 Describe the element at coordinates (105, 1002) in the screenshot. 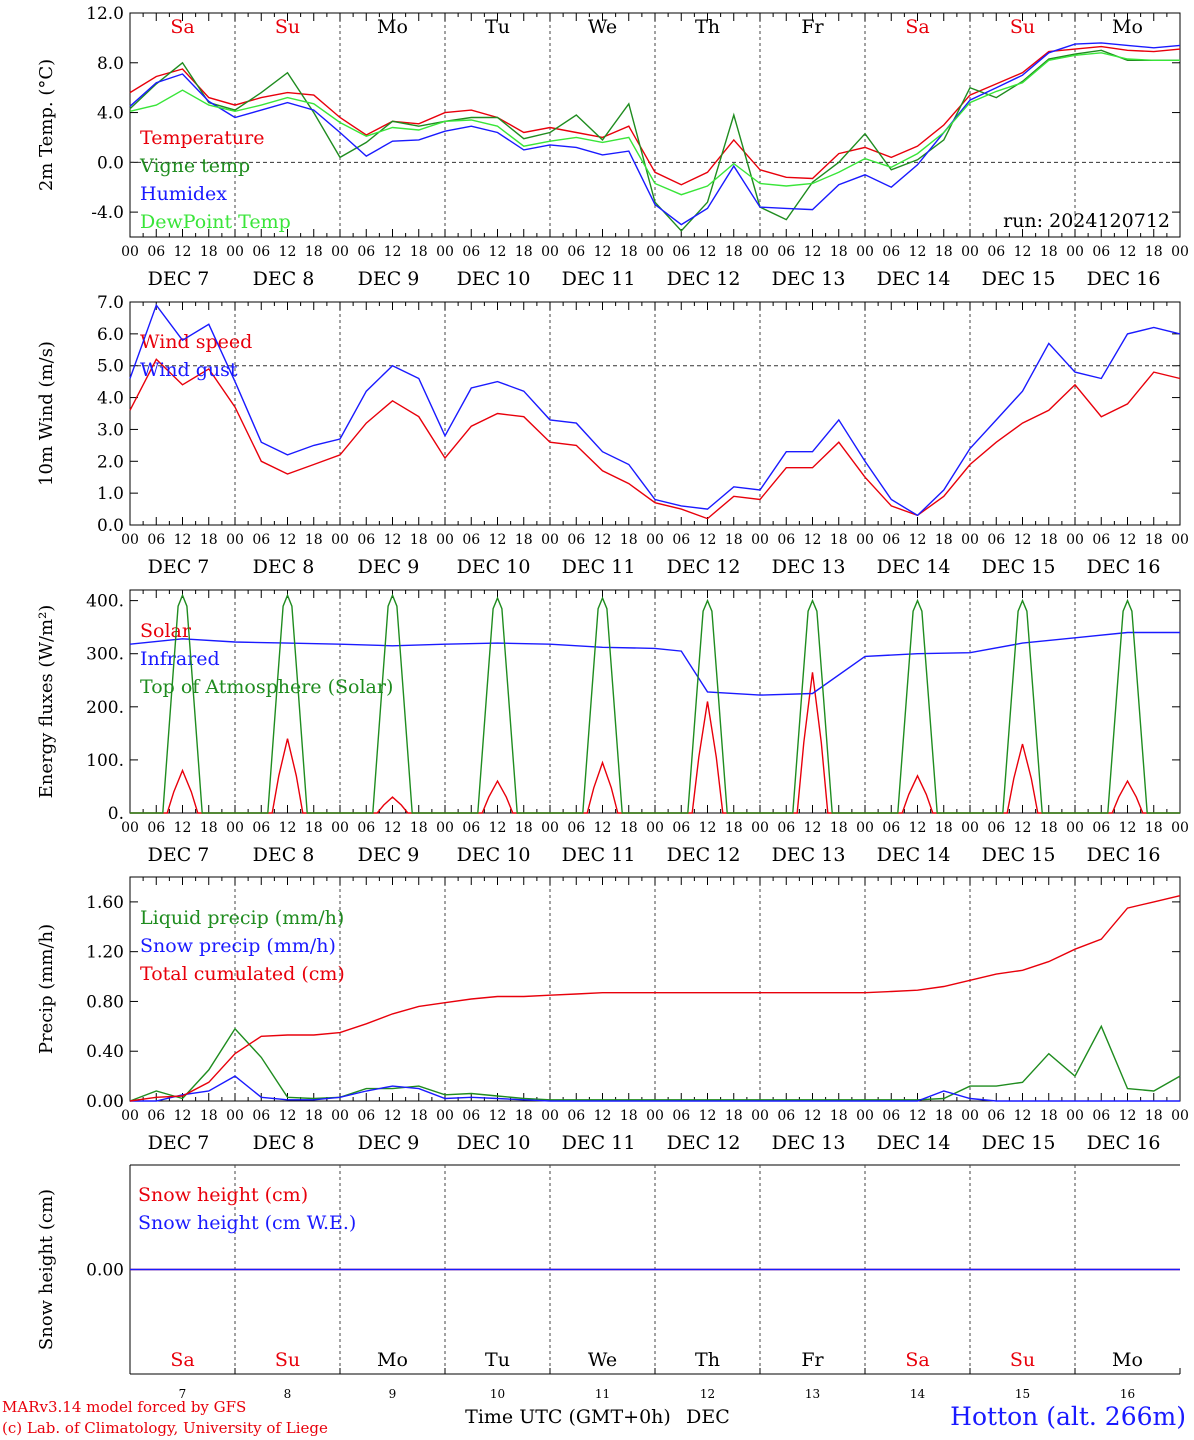

I see `y-tick-label: 0.80` at that location.